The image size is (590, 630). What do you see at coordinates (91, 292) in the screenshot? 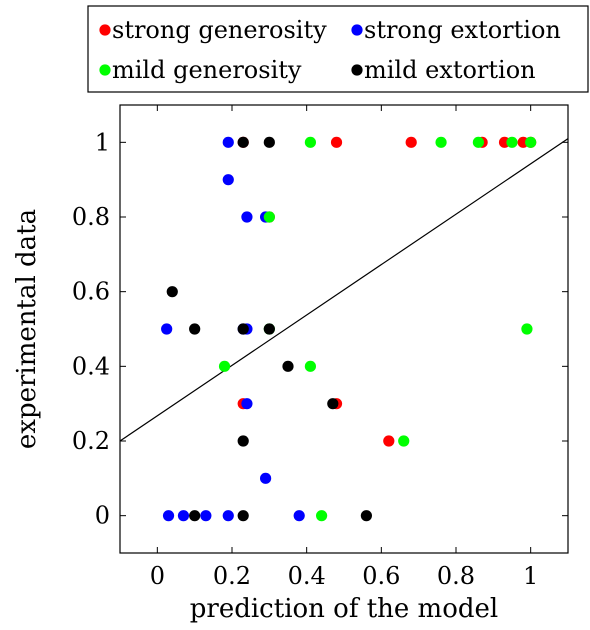
I see `y-tick-label: 0.6` at bounding box center [91, 292].